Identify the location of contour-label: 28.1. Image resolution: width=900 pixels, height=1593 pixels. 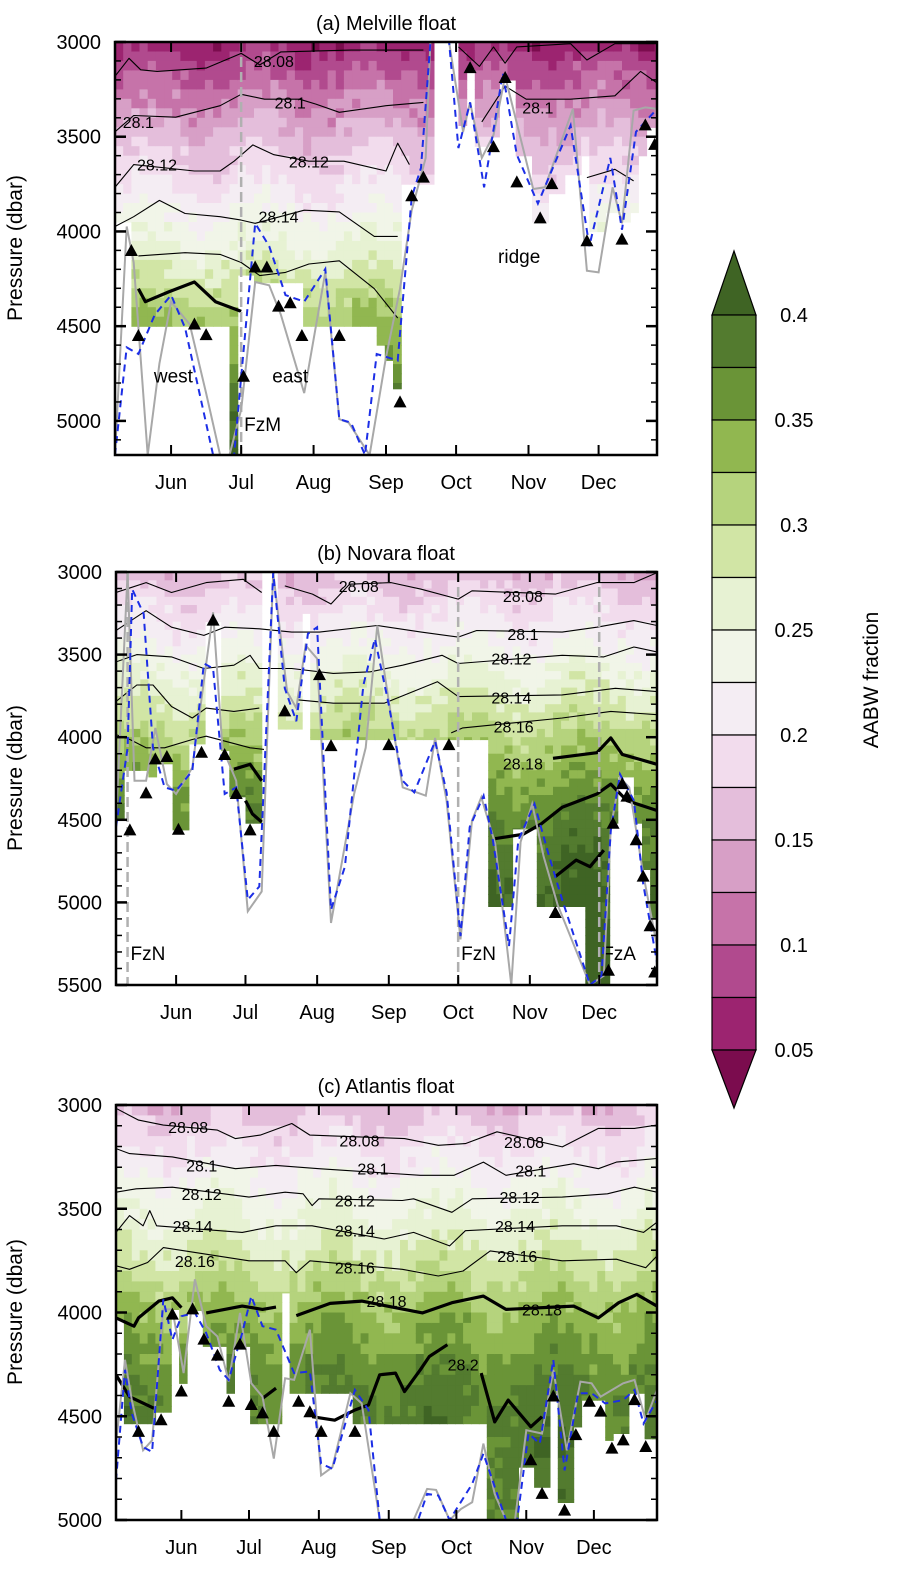
(522, 635).